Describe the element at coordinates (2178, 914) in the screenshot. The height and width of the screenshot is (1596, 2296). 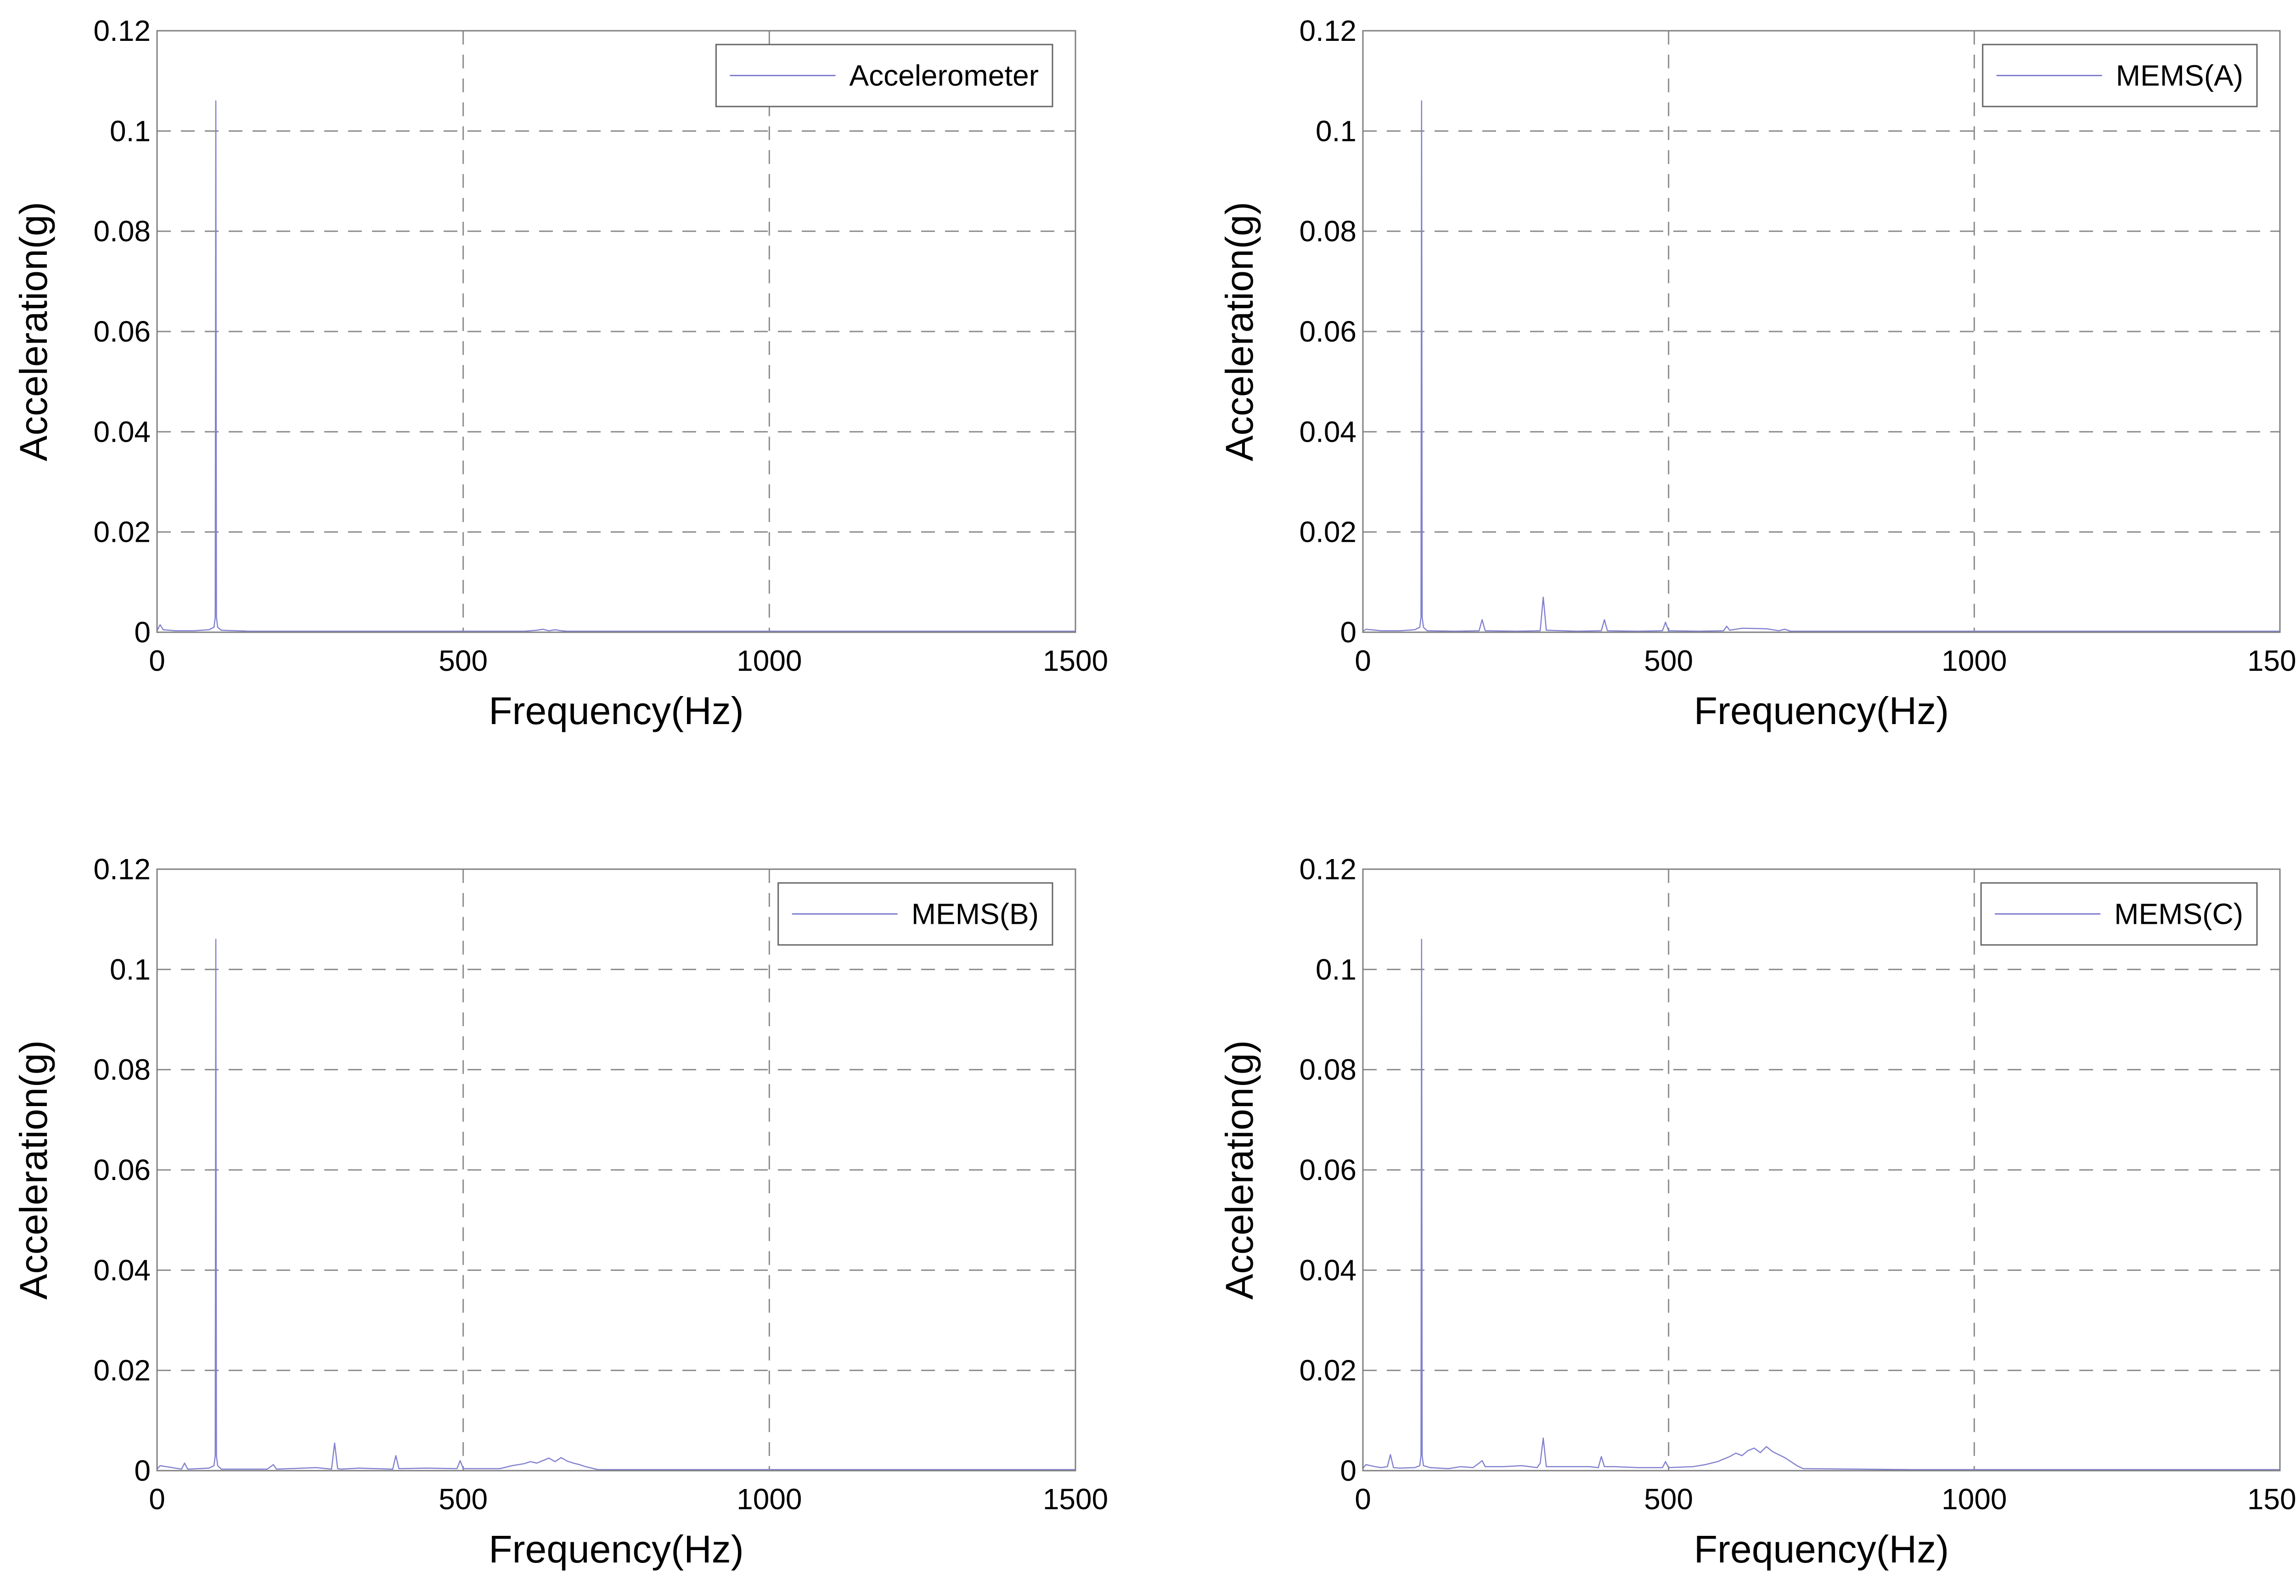
I see `legend-label: MEMS(C)` at that location.